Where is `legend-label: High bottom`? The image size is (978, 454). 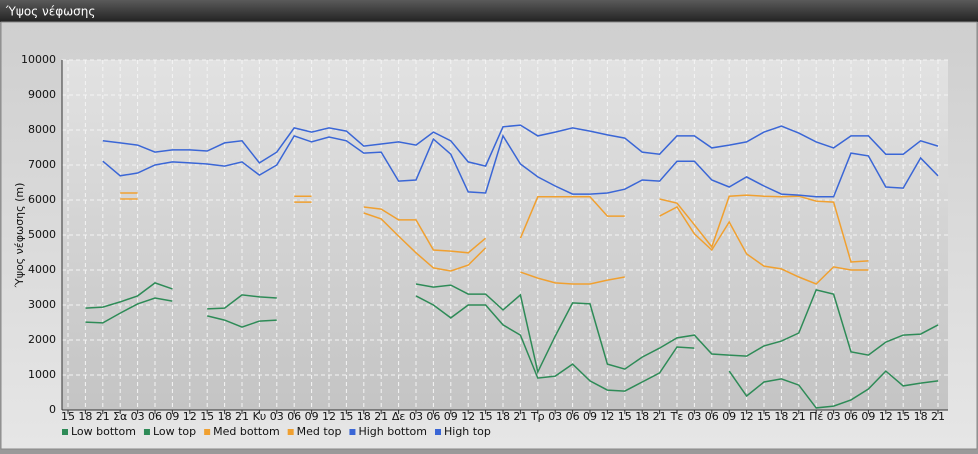
legend-label: High bottom is located at coordinates (392, 431).